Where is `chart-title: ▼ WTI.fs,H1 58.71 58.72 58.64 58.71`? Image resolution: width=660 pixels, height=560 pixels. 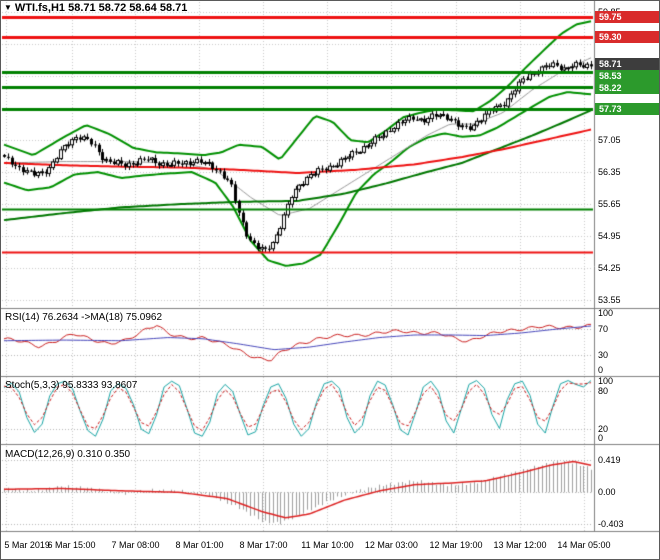
chart-title: ▼ WTI.fs,H1 58.71 58.72 58.64 58.71 is located at coordinates (95, 8).